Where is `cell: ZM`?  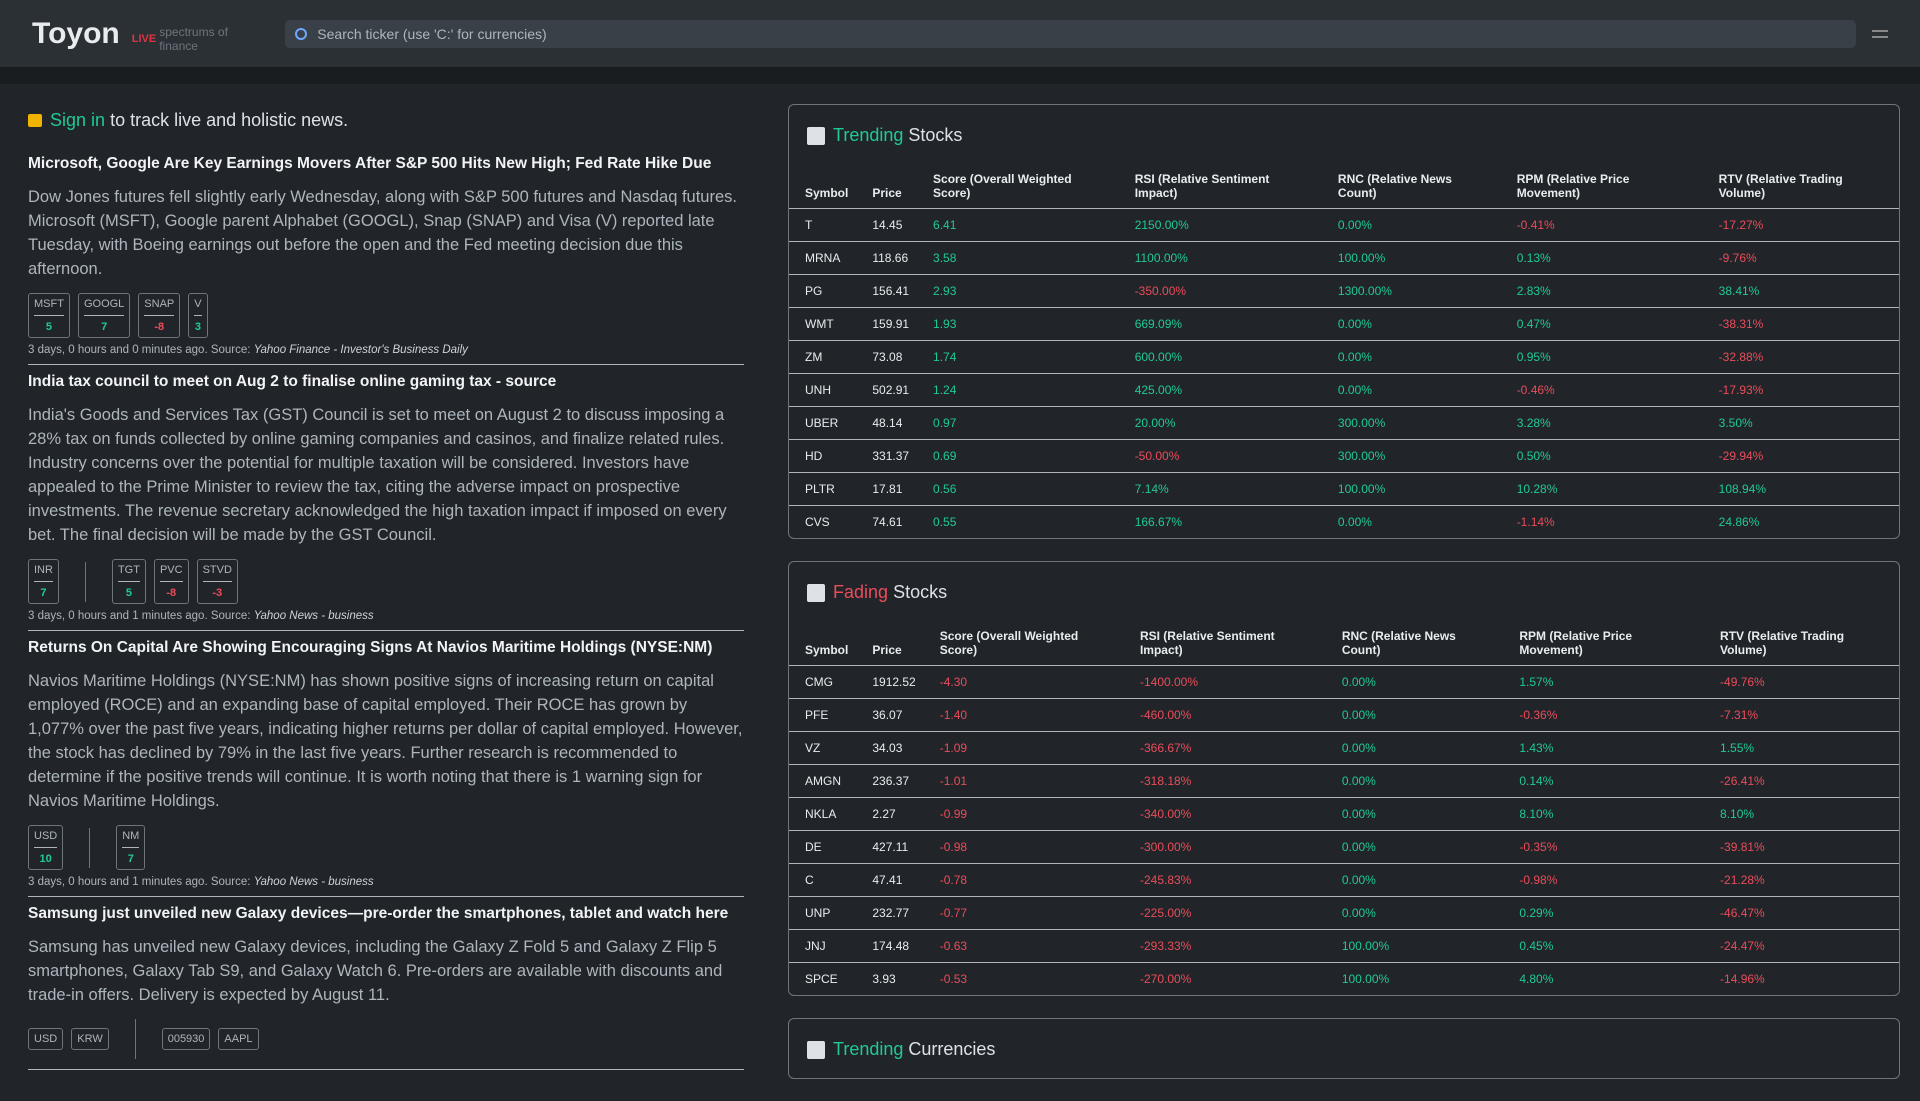 cell: ZM is located at coordinates (822, 356).